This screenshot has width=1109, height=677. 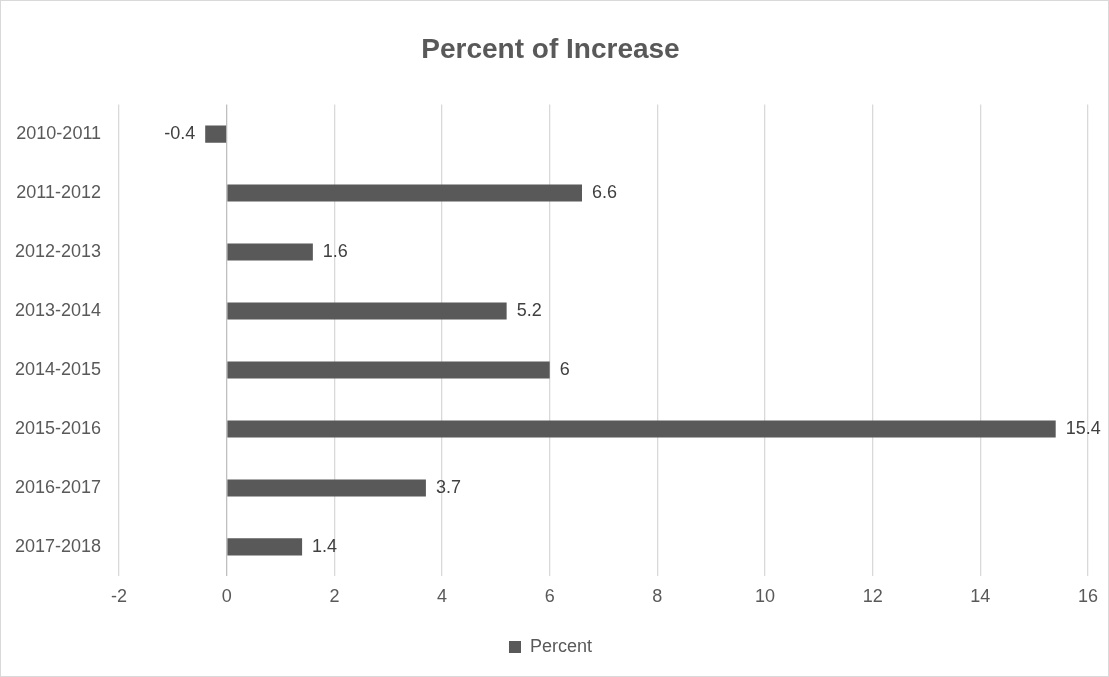 I want to click on y-tick-label: 2017-2018, so click(x=58, y=545).